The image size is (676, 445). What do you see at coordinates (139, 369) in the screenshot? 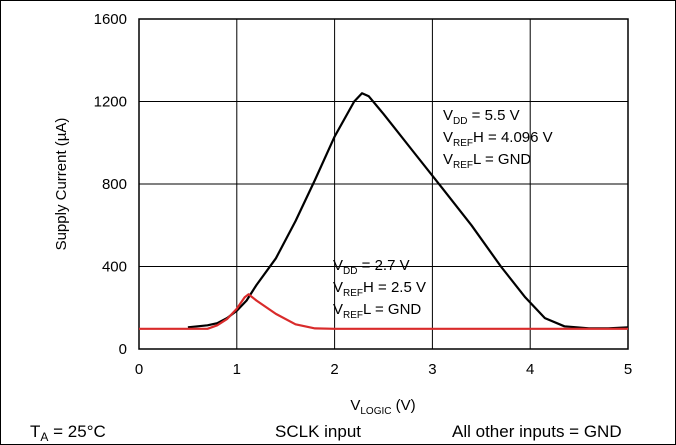
I see `x-tick-label: 0` at bounding box center [139, 369].